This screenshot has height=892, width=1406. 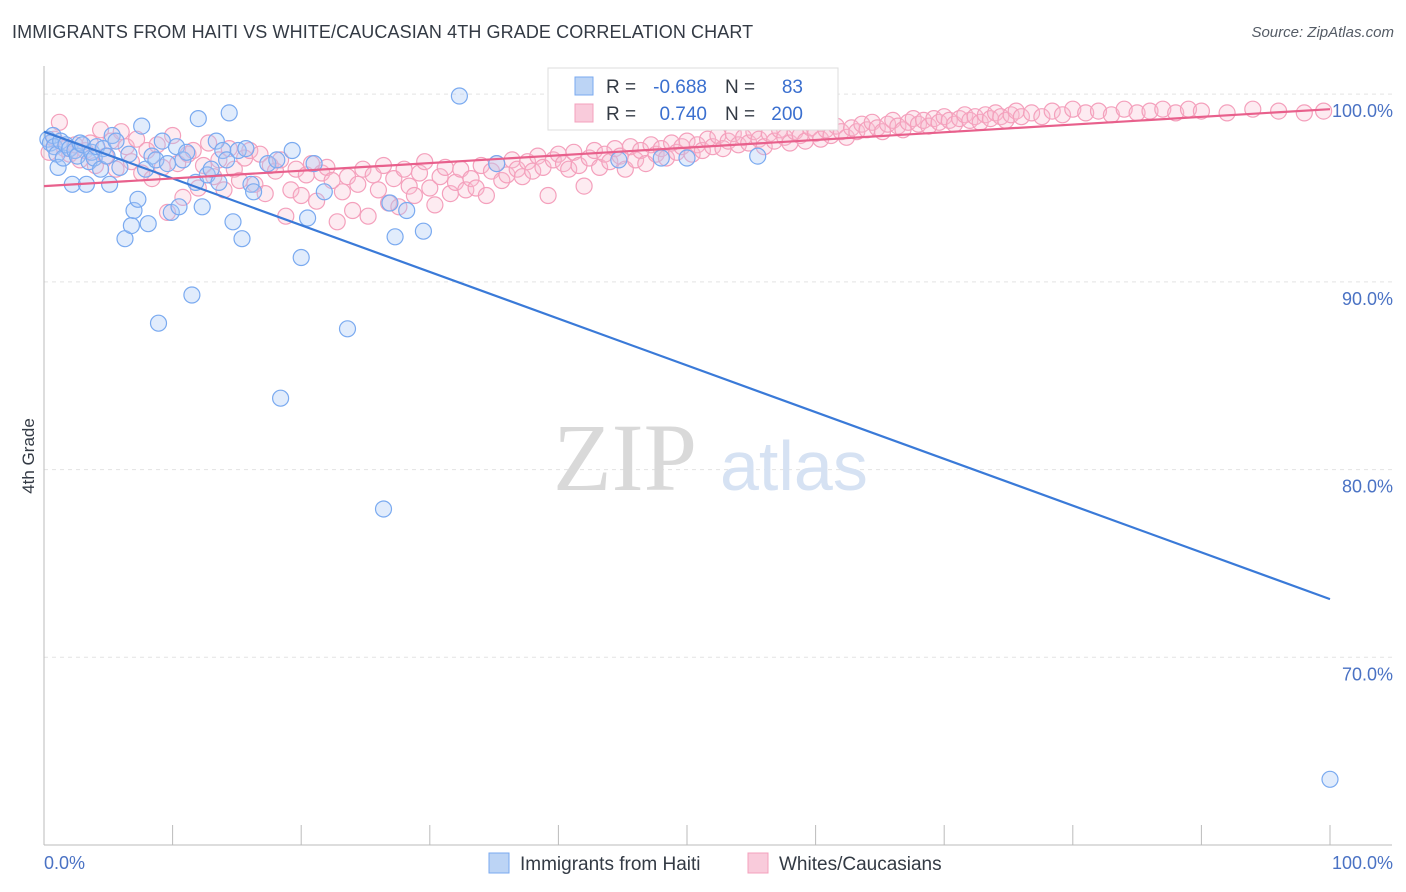 I want to click on stats-legend-n-whites: 200, so click(x=787, y=114).